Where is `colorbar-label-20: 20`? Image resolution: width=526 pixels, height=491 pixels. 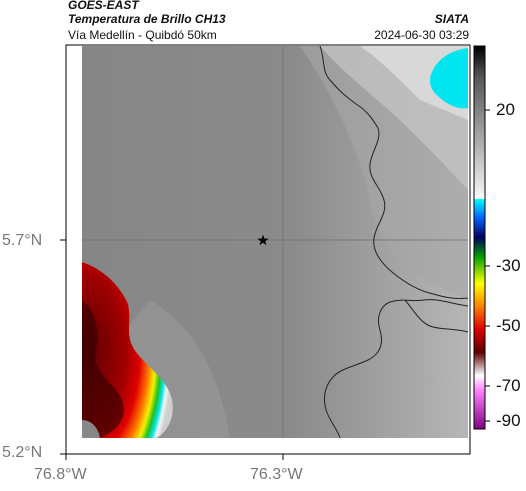
colorbar-label-20: 20 is located at coordinates (505, 109).